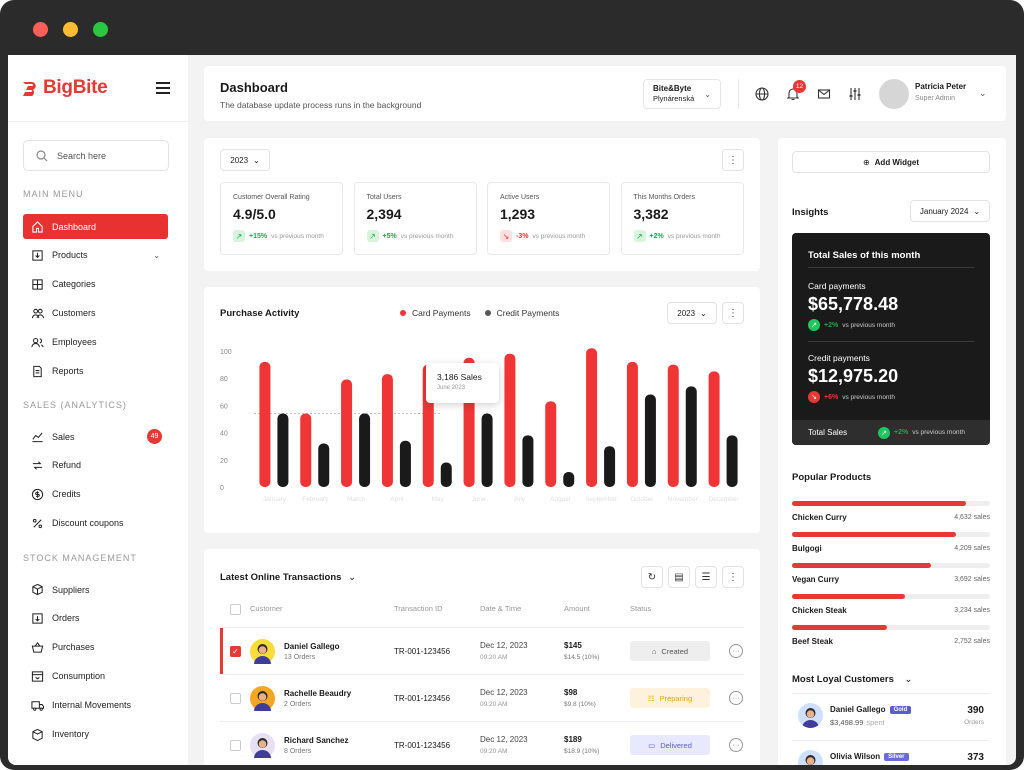 Image resolution: width=1024 pixels, height=770 pixels. What do you see at coordinates (95, 313) in the screenshot?
I see `sidebar-item-customers: Customers` at bounding box center [95, 313].